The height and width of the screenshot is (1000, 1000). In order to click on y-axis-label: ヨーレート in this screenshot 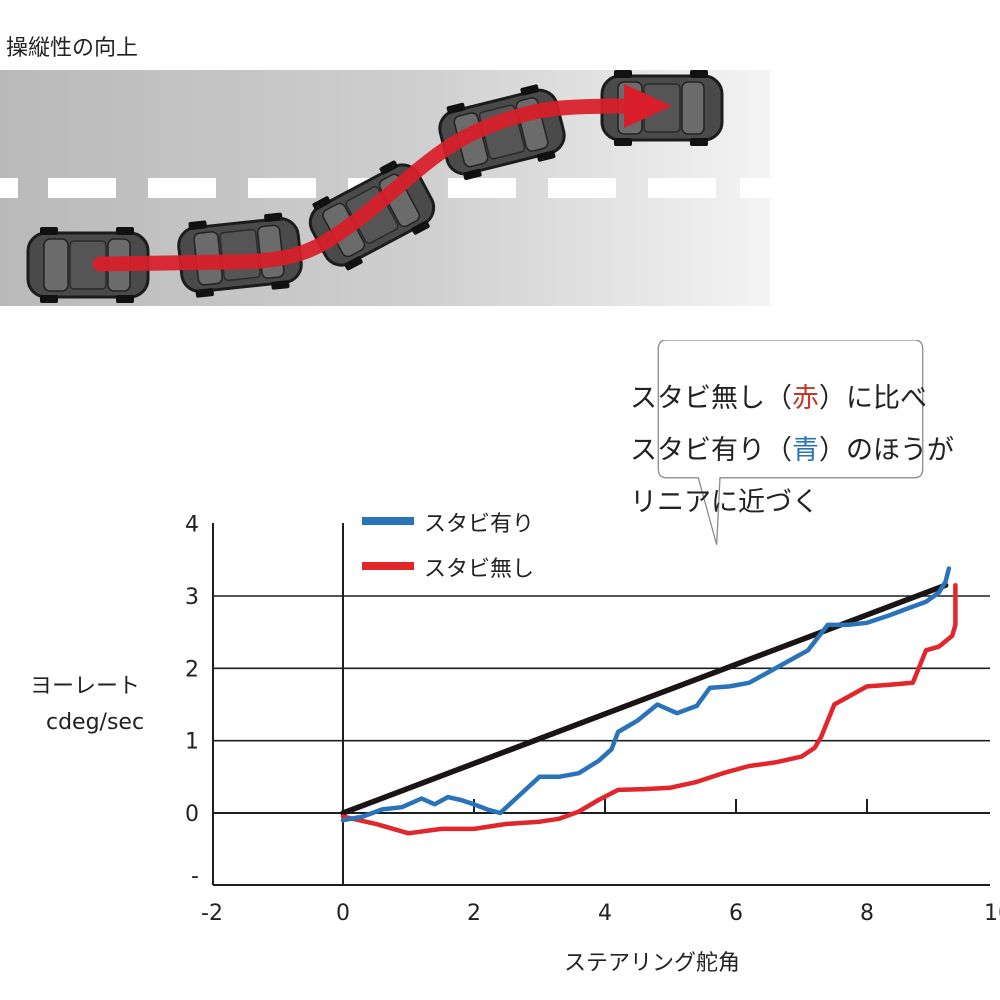, I will do `click(85, 686)`.